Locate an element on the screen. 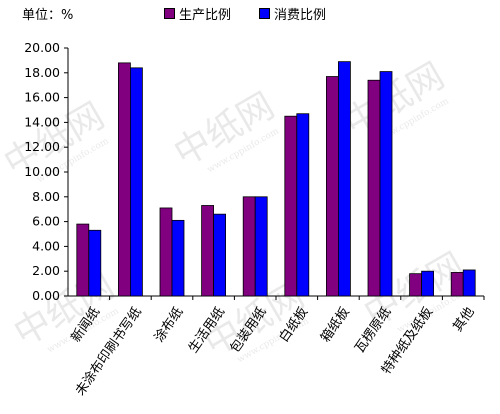 The width and height of the screenshot is (500, 414). y-tick-label: 6.00 is located at coordinates (46, 221).